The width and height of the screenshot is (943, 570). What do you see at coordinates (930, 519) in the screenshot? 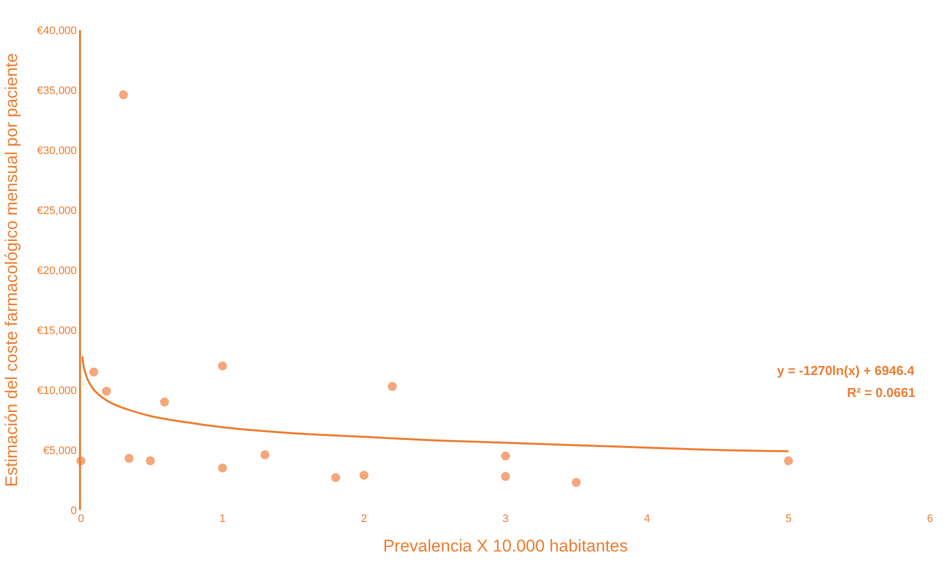
I see `x-tick-label: 6` at bounding box center [930, 519].